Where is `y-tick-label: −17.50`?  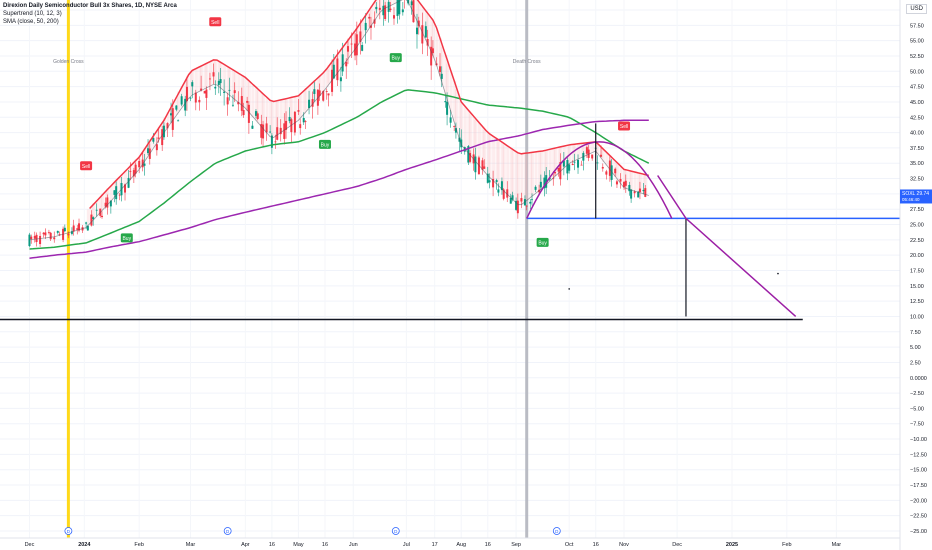
y-tick-label: −17.50 is located at coordinates (918, 486).